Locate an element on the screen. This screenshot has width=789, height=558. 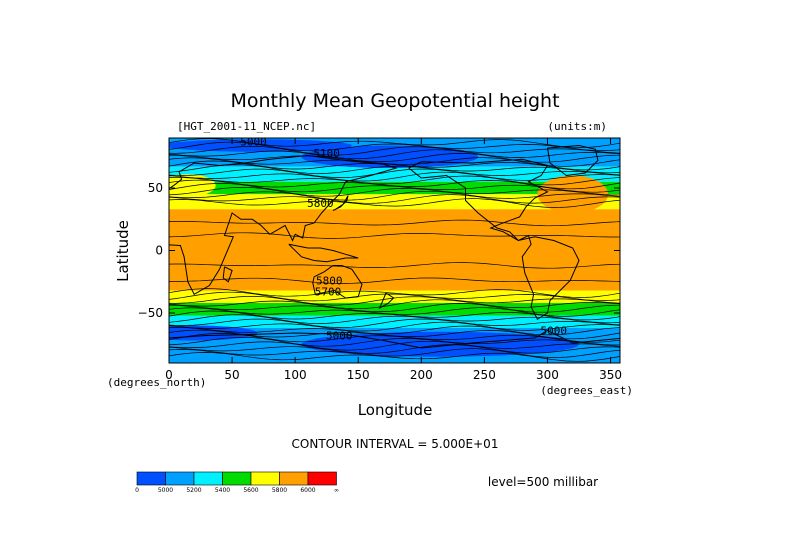
contour-label-4: 5700 is located at coordinates (328, 292).